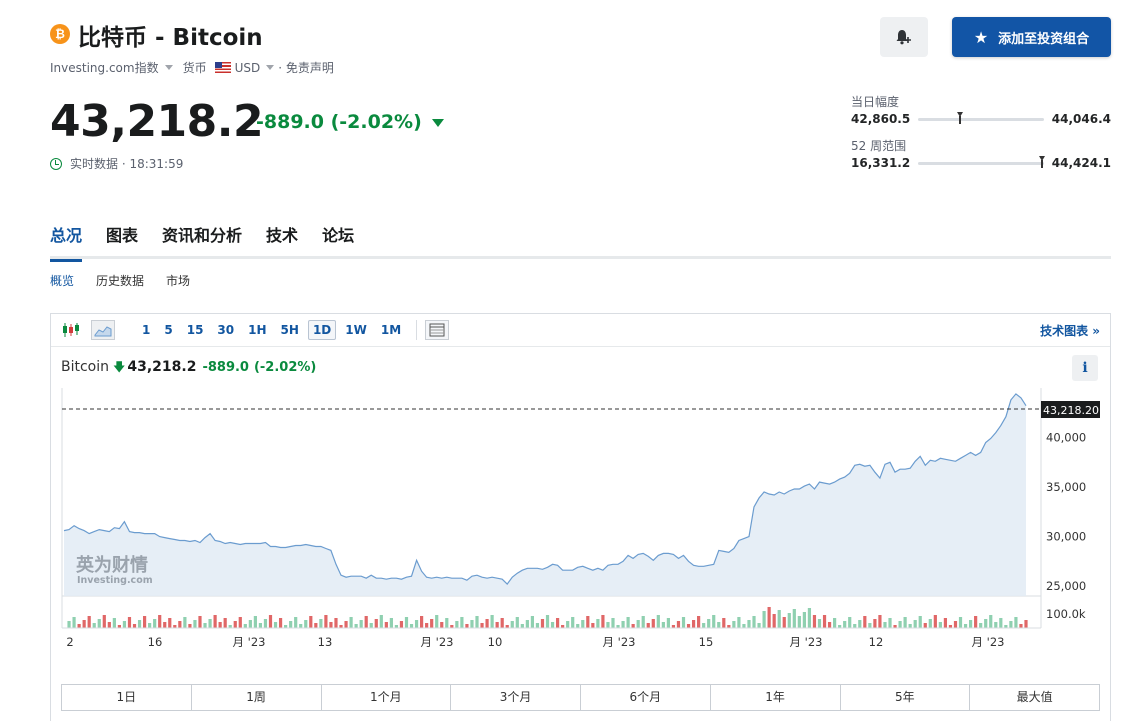  Describe the element at coordinates (580, 241) in the screenshot. I see `main-tabs: 总况 图表 资讯和分析 技术 论坛` at that location.